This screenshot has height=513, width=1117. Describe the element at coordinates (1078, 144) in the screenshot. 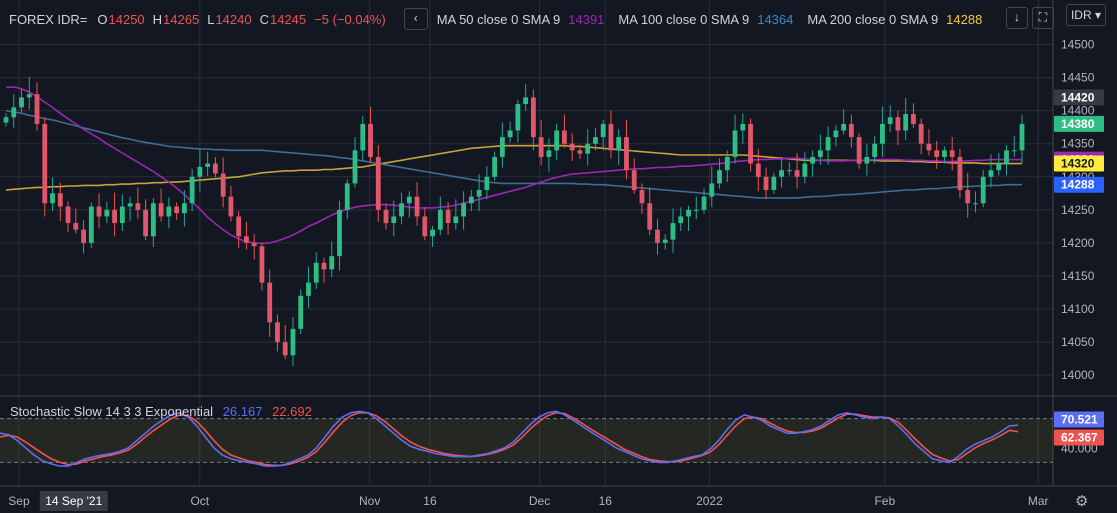

I see `price-tick-label: 14350` at that location.